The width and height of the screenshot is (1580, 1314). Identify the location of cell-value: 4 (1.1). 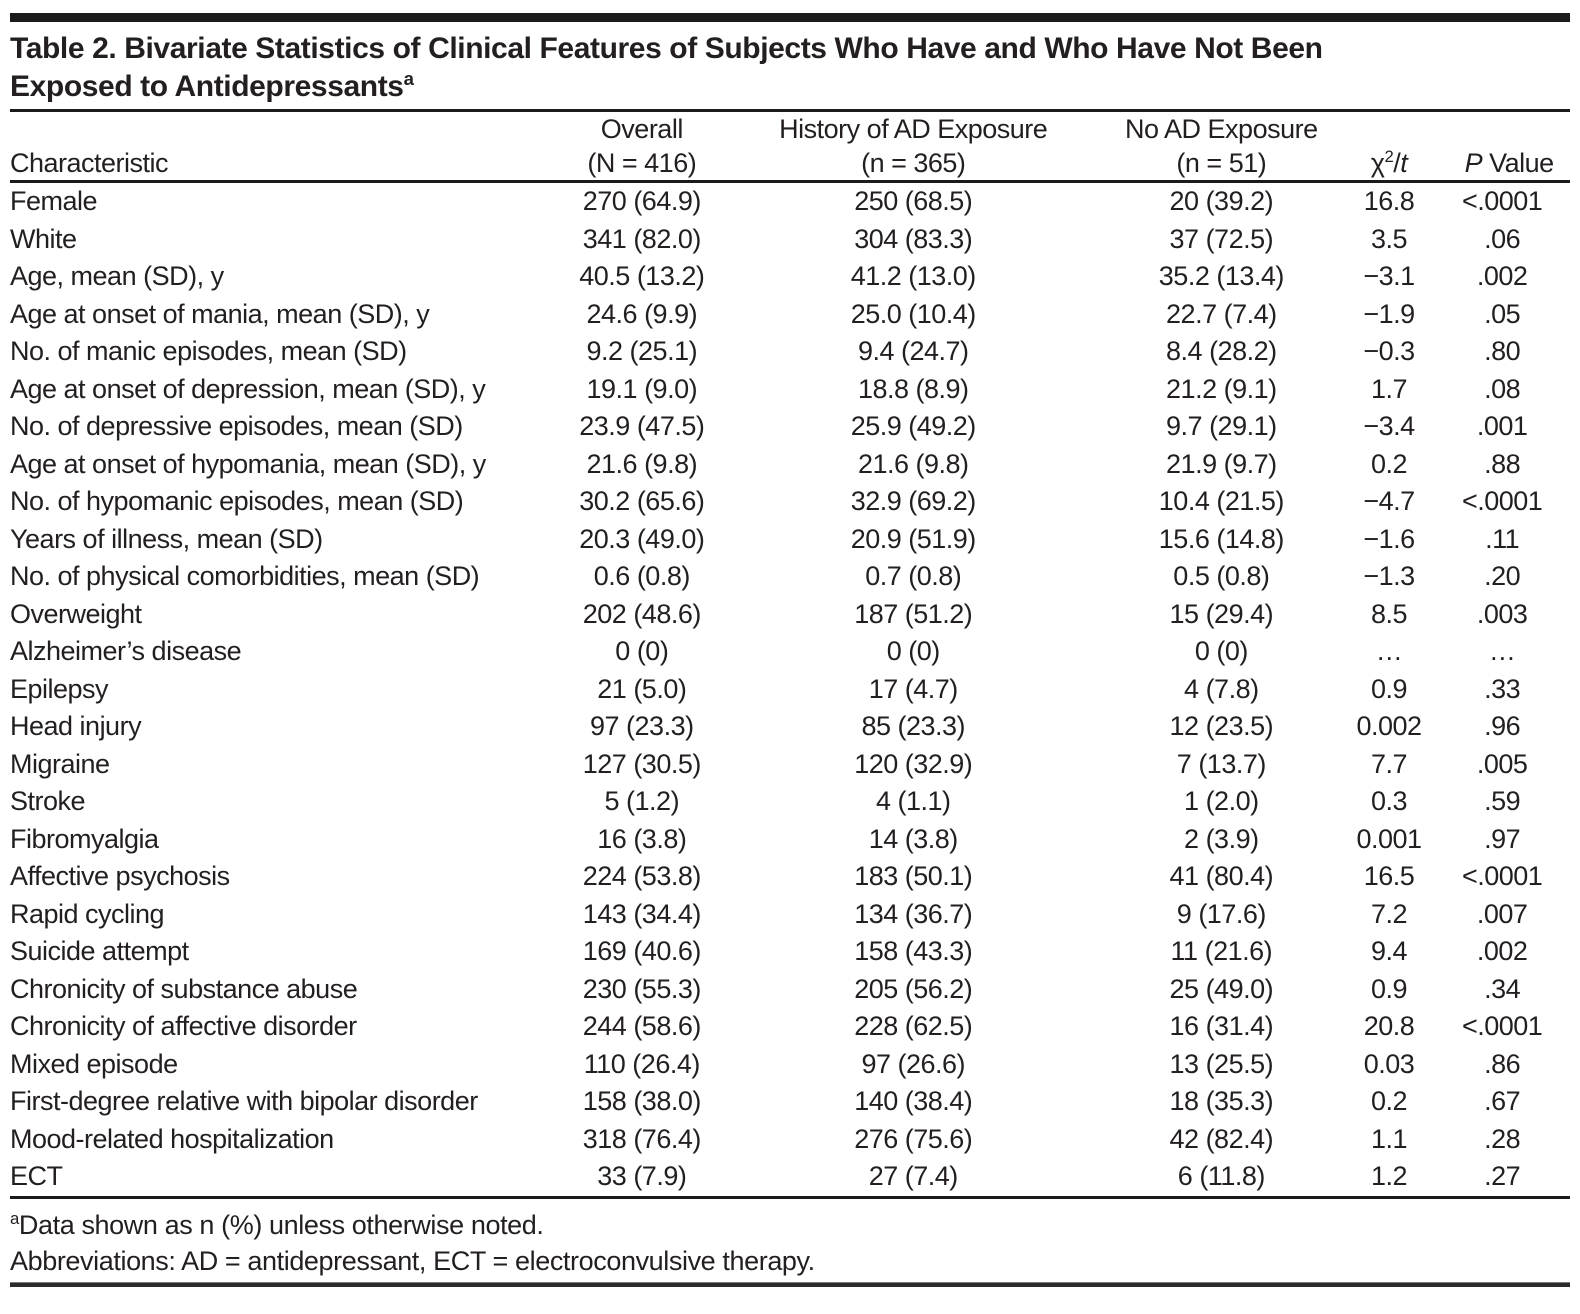
(913, 801).